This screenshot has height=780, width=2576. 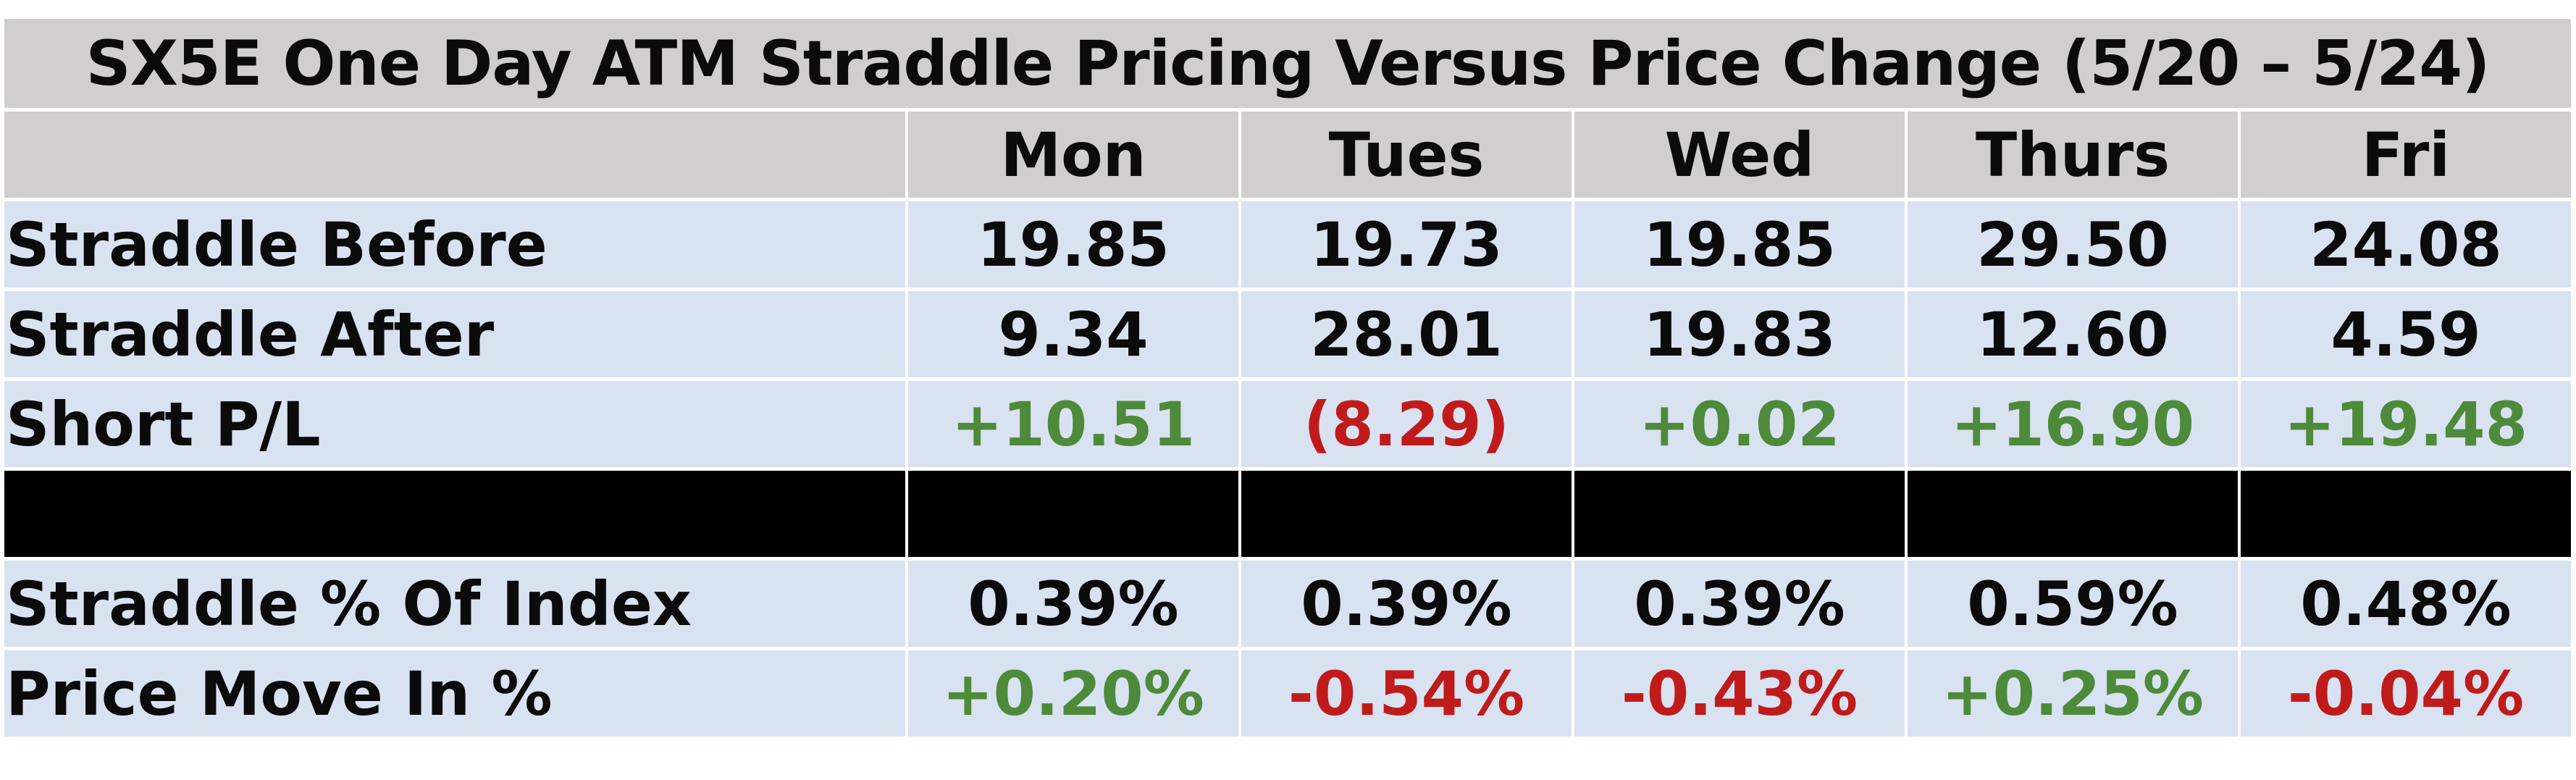 I want to click on column-header-fri: Fri, so click(x=2406, y=155).